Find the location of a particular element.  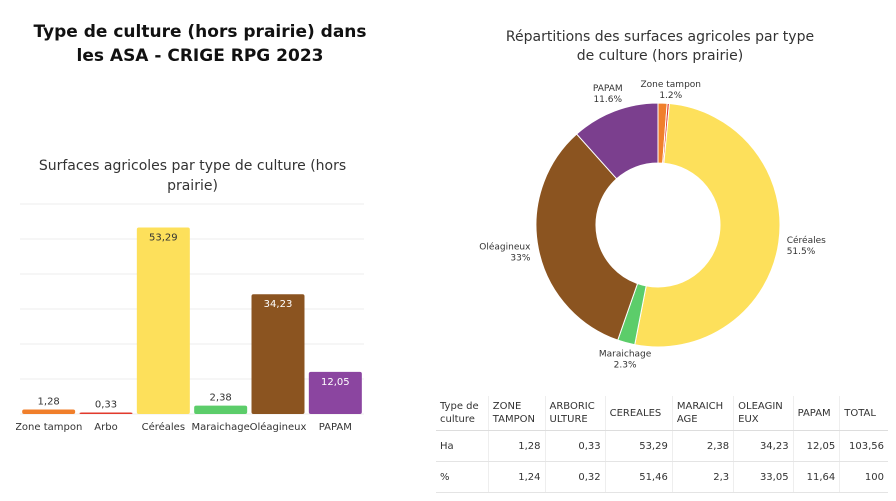

slice-label: PAPAM is located at coordinates (608, 89).